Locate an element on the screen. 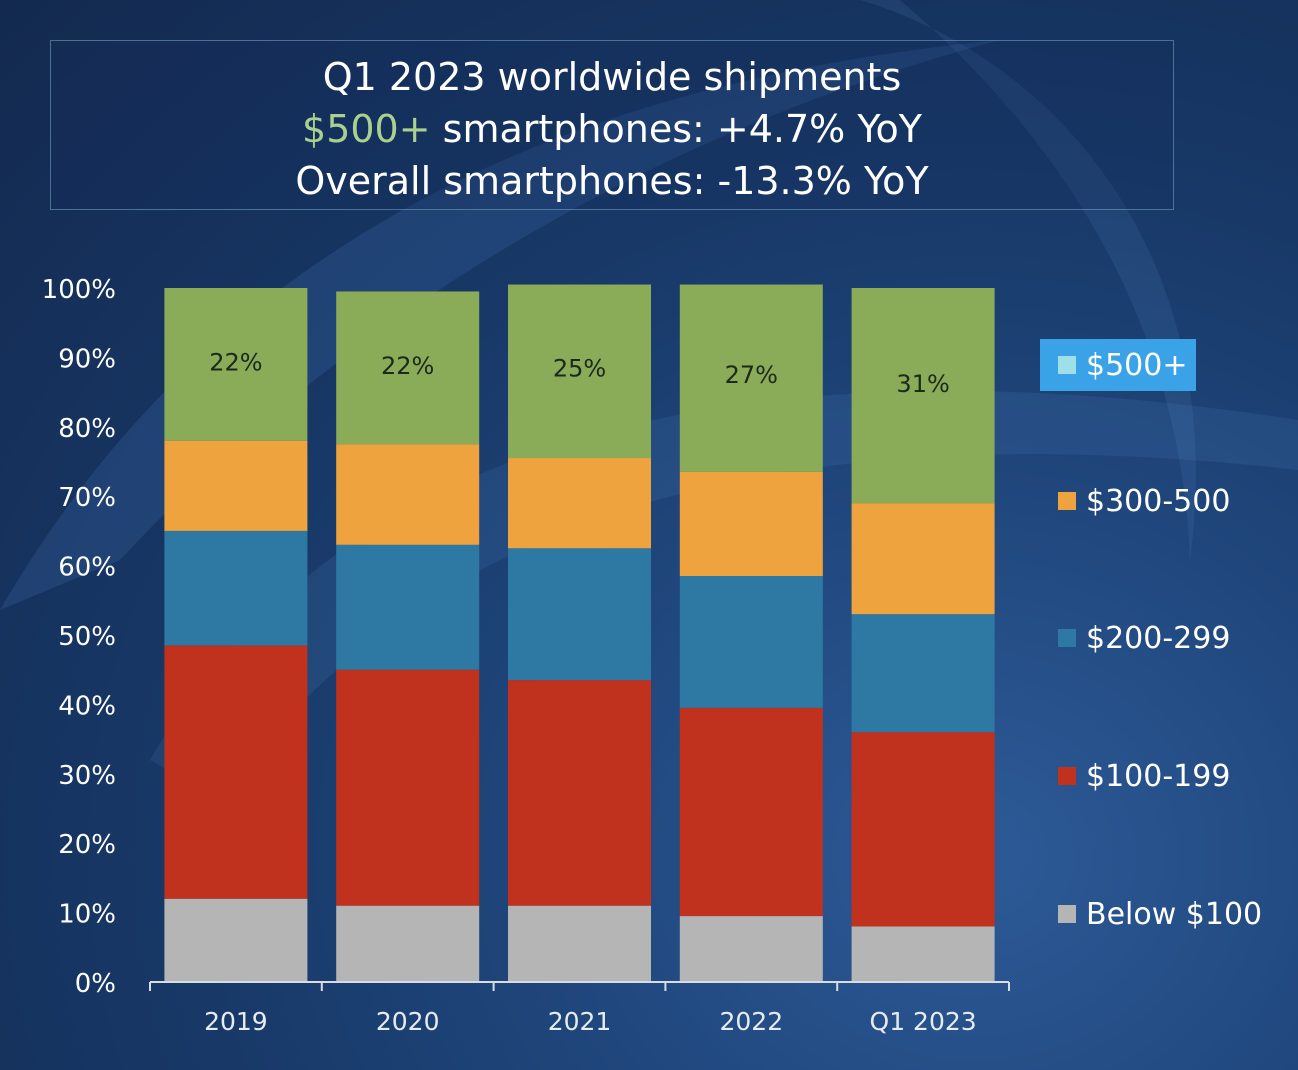 Image resolution: width=1298 pixels, height=1070 pixels. y-tick-label-90-pct: 90% is located at coordinates (87, 359).